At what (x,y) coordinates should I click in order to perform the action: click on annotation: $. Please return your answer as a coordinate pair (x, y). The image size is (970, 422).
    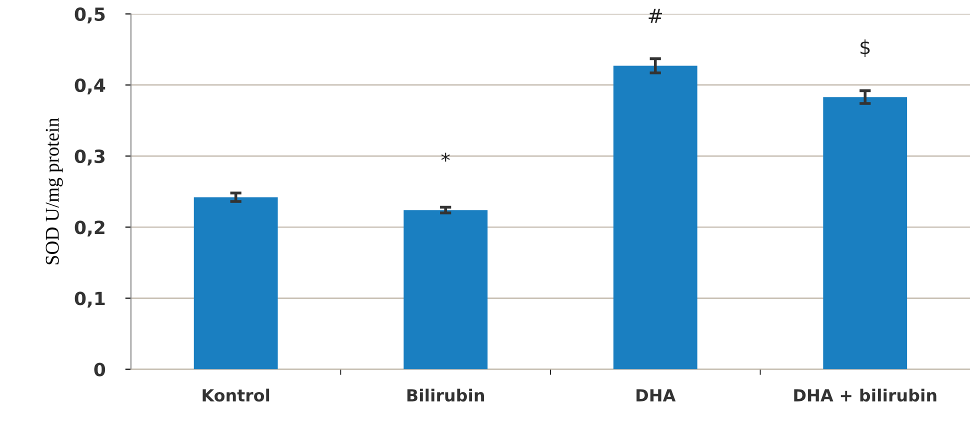
    Looking at the image, I should click on (865, 48).